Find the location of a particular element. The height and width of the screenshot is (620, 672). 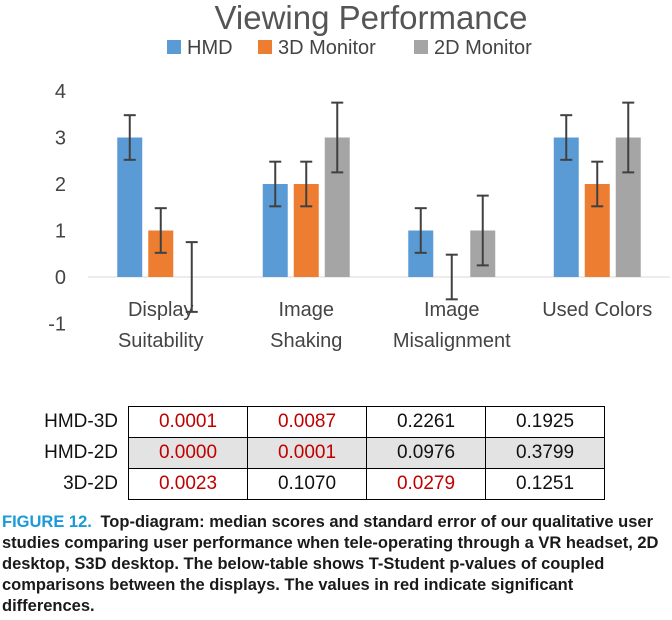

chart-legend: HMD 3D Monitor 2D Monitor is located at coordinates (349, 48).